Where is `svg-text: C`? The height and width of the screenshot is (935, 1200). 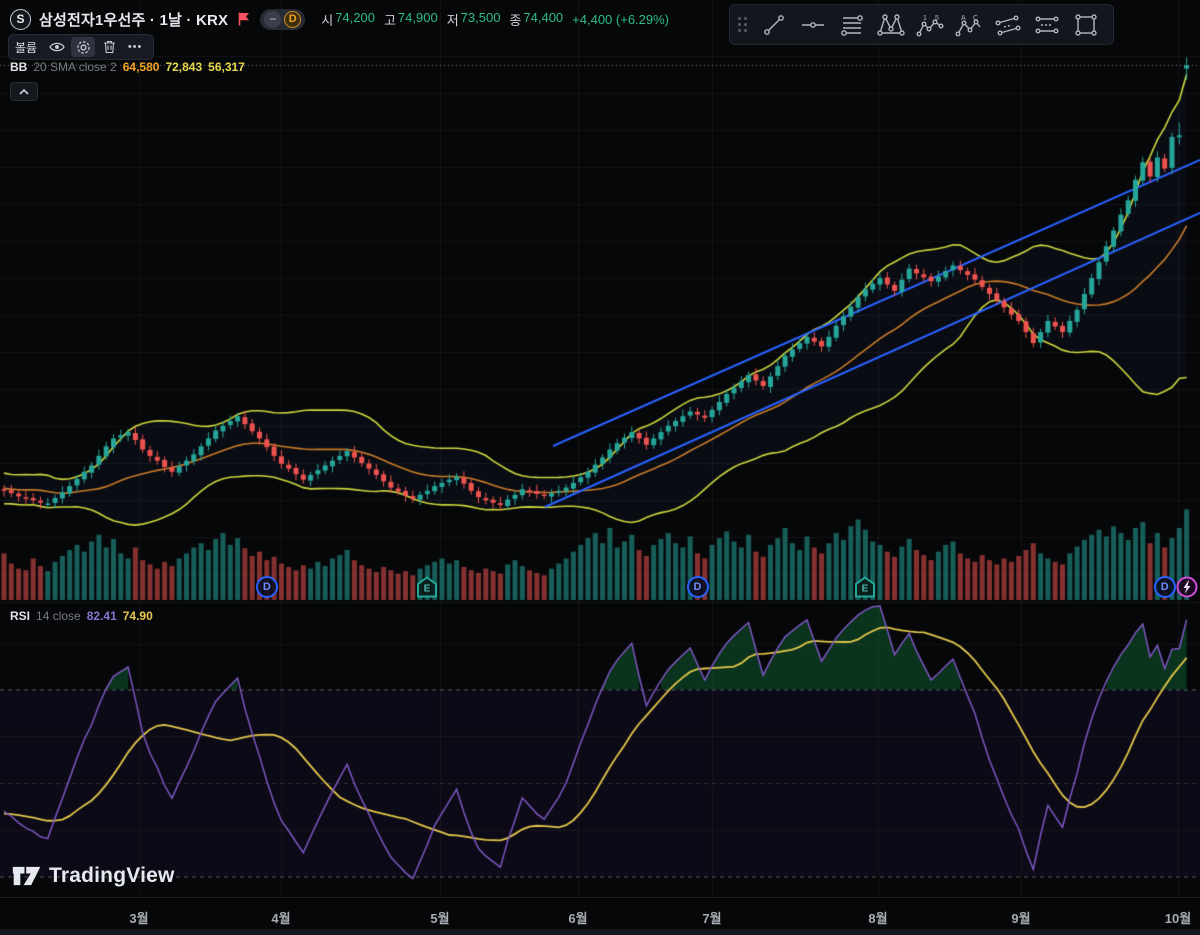 svg-text: C is located at coordinates (975, 18).